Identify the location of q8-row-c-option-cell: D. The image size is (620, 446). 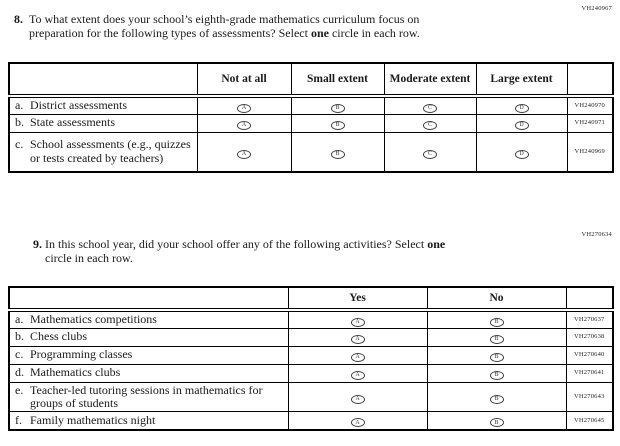
(521, 152).